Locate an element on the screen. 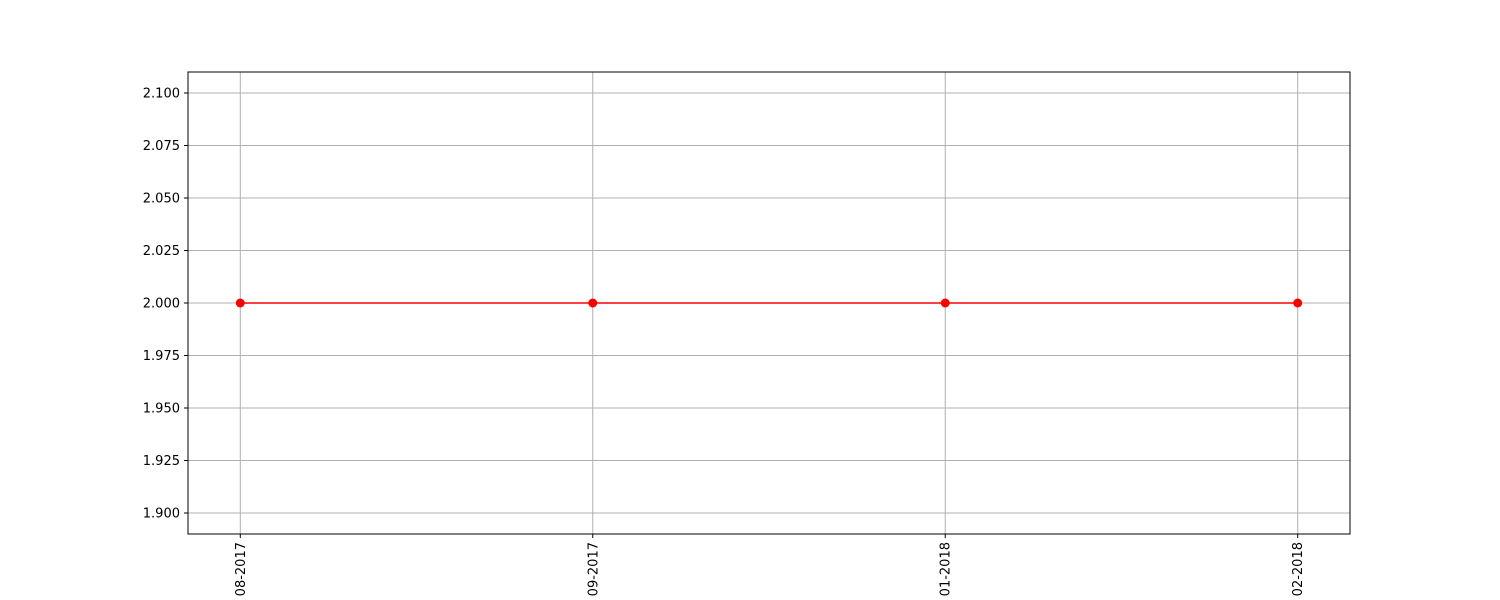 The height and width of the screenshot is (600, 1500). y-tick-label: 1.925 is located at coordinates (161, 461).